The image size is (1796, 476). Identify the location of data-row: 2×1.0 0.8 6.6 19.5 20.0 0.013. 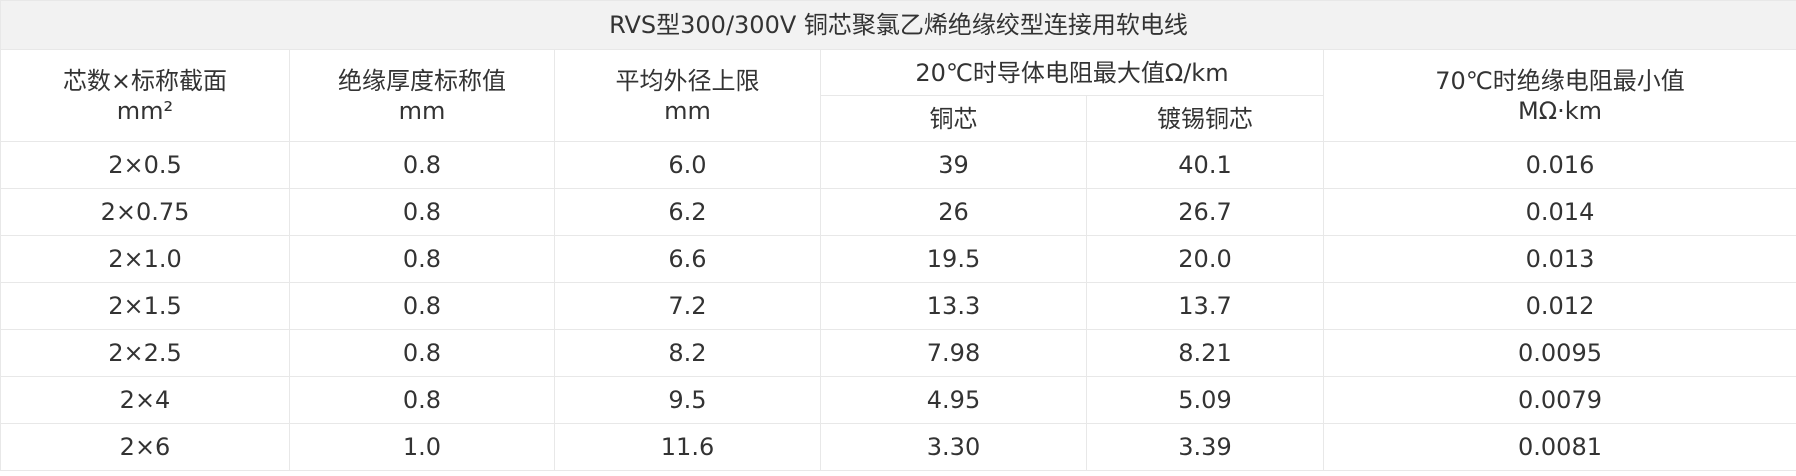
(898, 259).